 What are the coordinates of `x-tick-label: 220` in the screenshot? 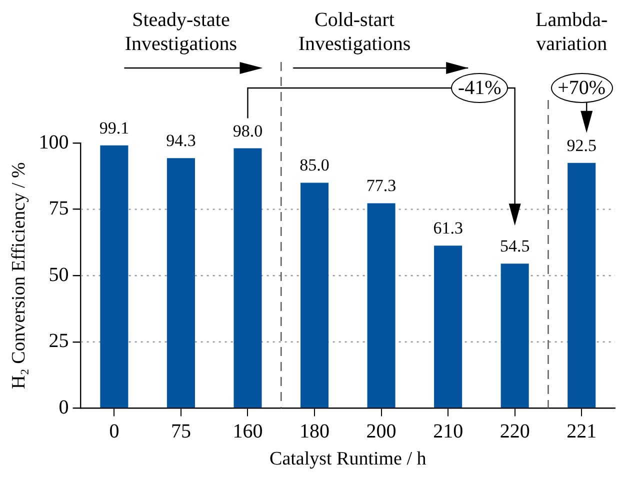 It's located at (515, 431).